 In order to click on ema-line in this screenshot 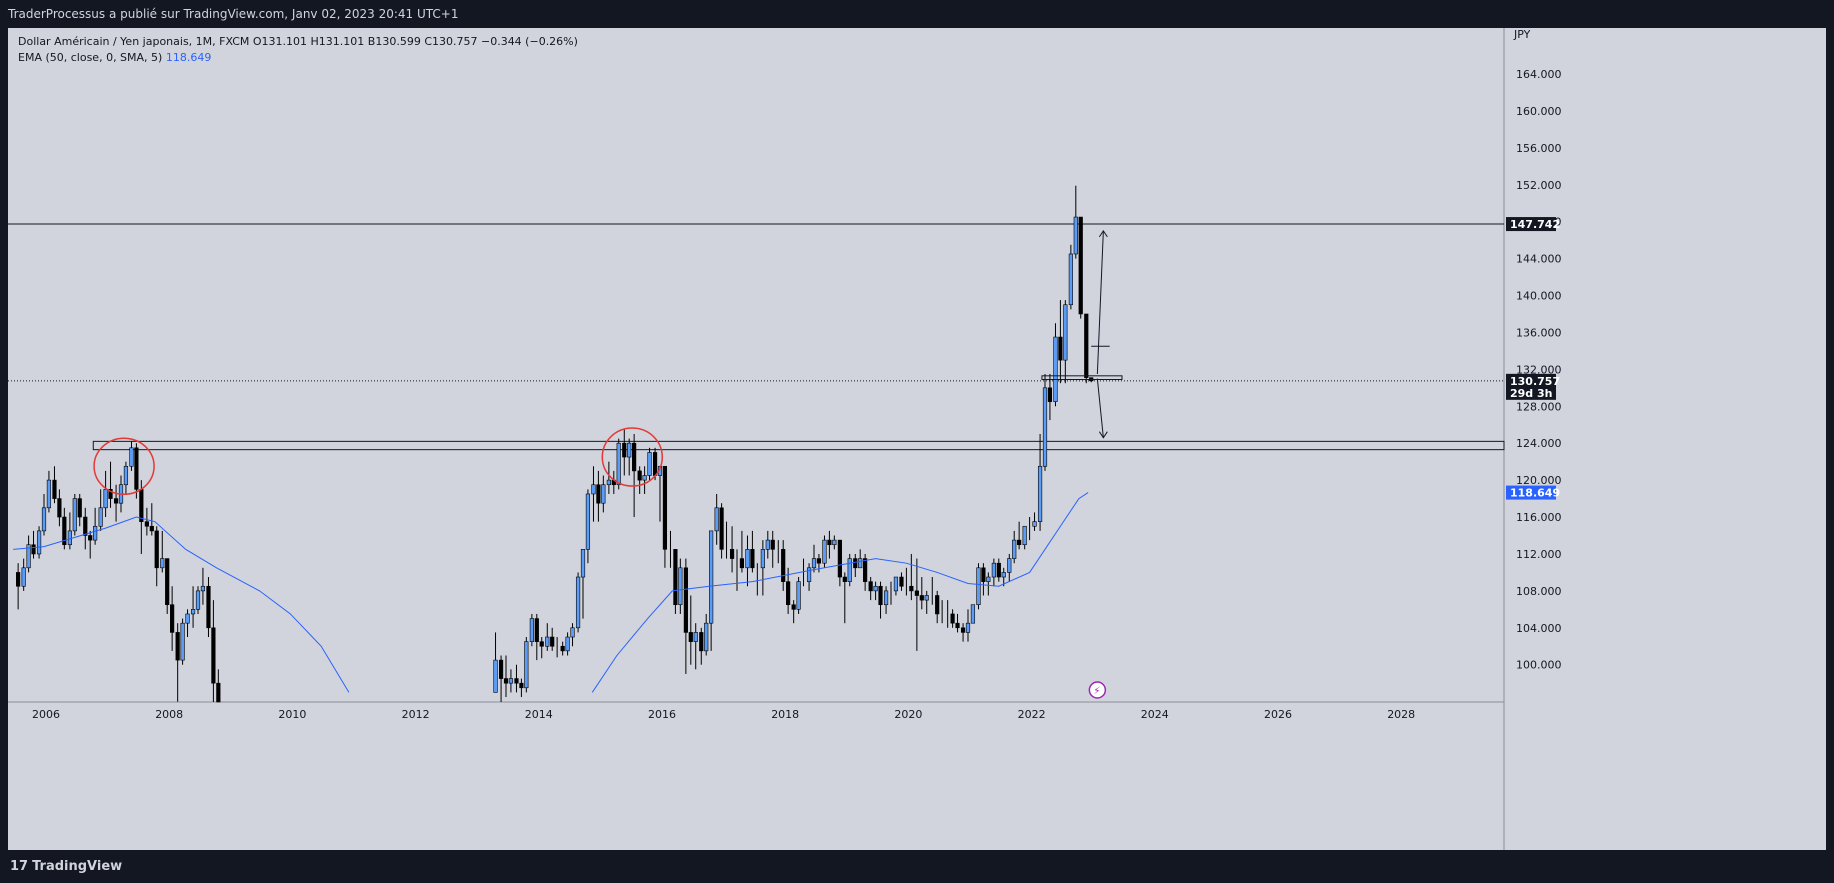, I will do `click(551, 592)`.